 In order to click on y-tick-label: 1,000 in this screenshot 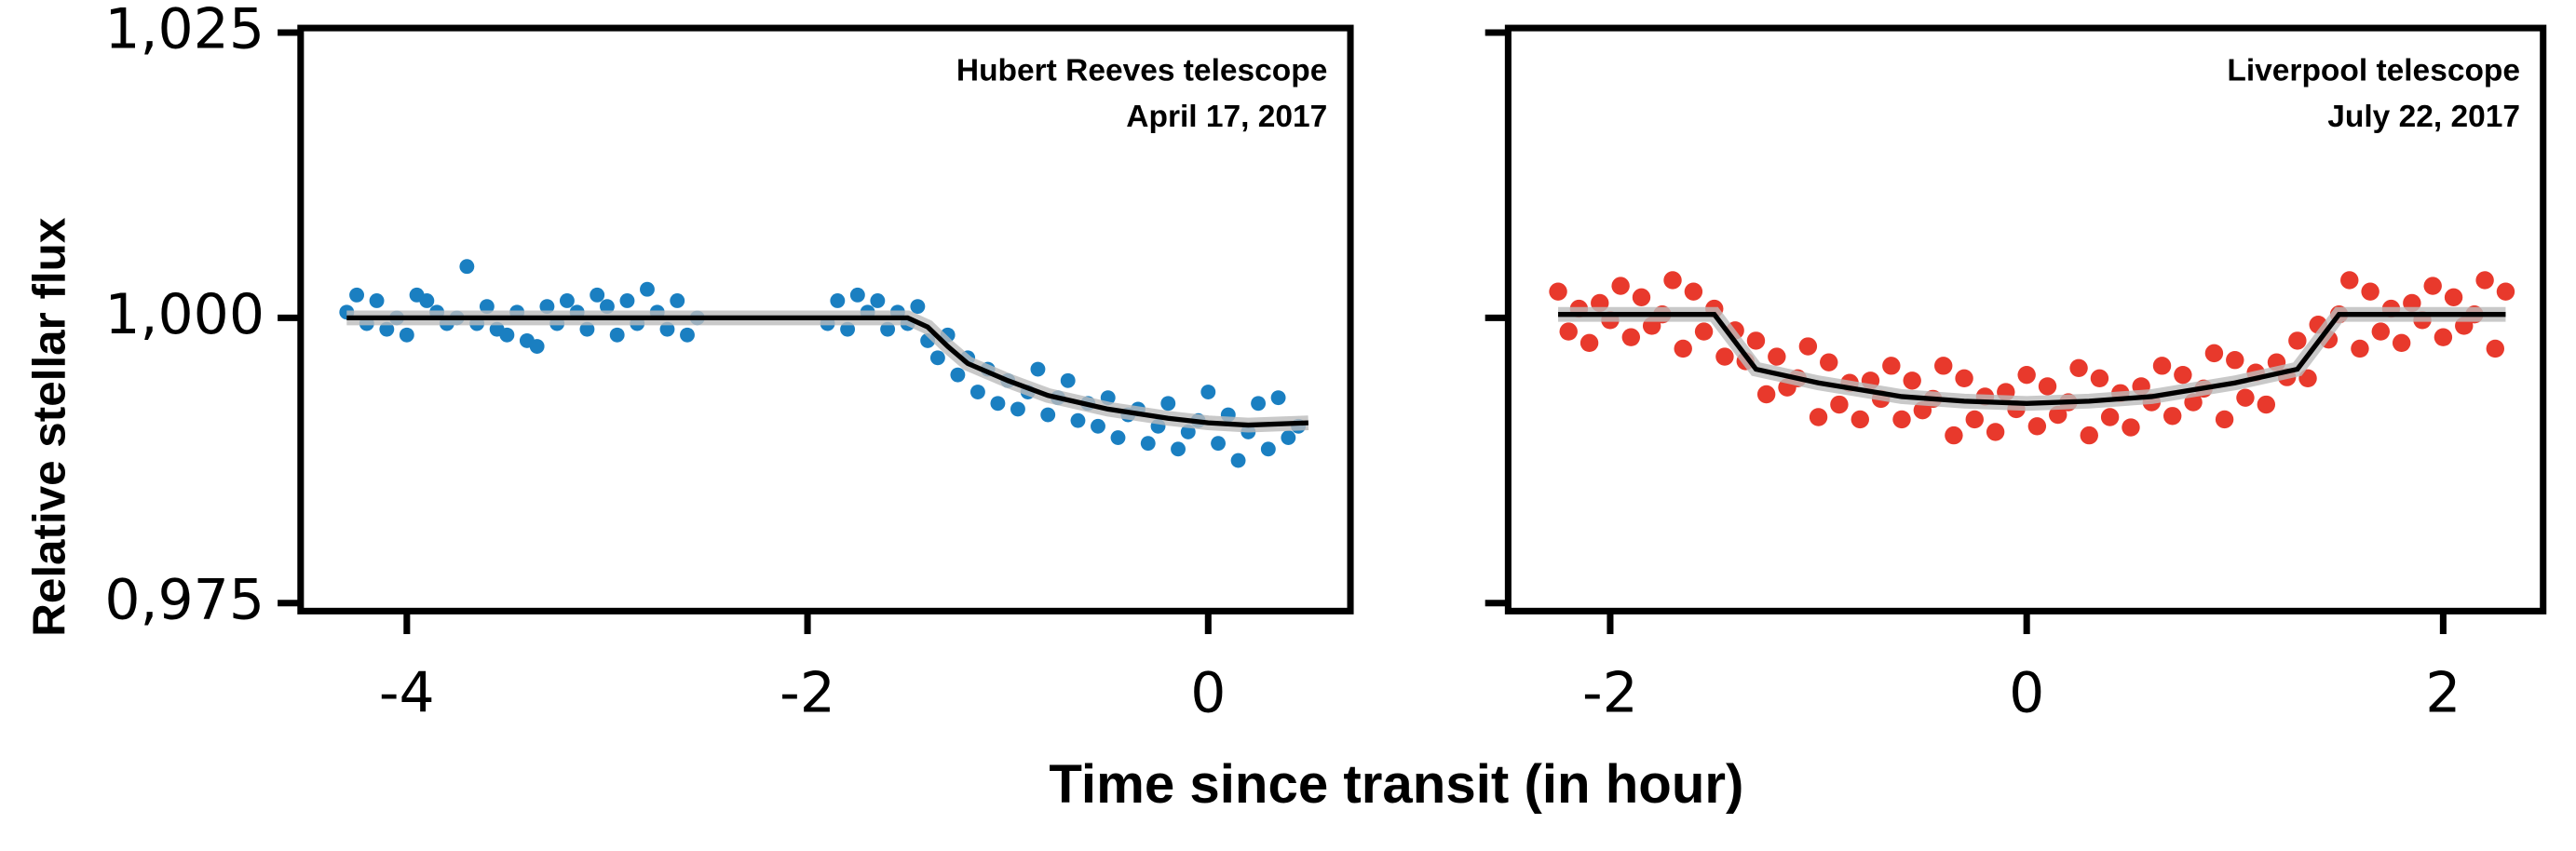, I will do `click(184, 314)`.